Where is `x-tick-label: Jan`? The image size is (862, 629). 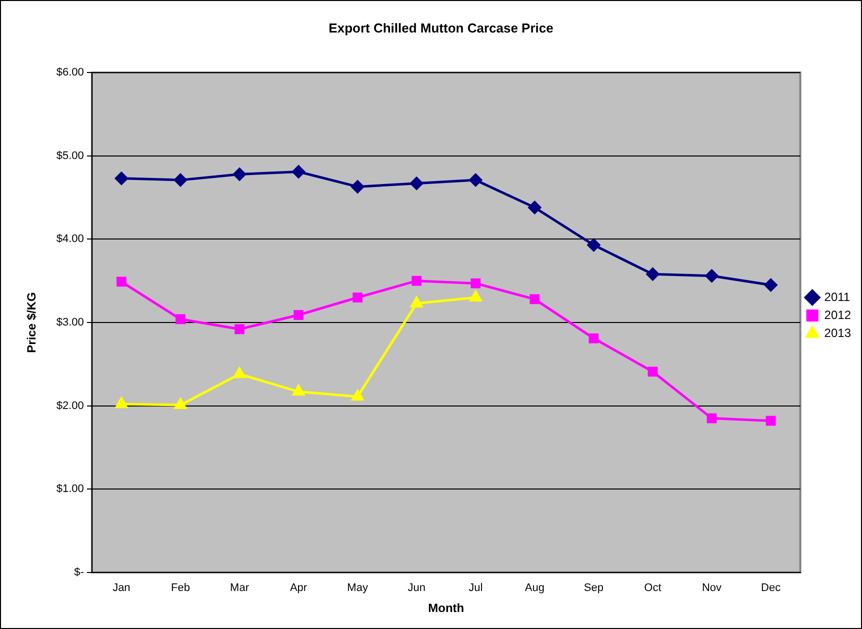 x-tick-label: Jan is located at coordinates (121, 588).